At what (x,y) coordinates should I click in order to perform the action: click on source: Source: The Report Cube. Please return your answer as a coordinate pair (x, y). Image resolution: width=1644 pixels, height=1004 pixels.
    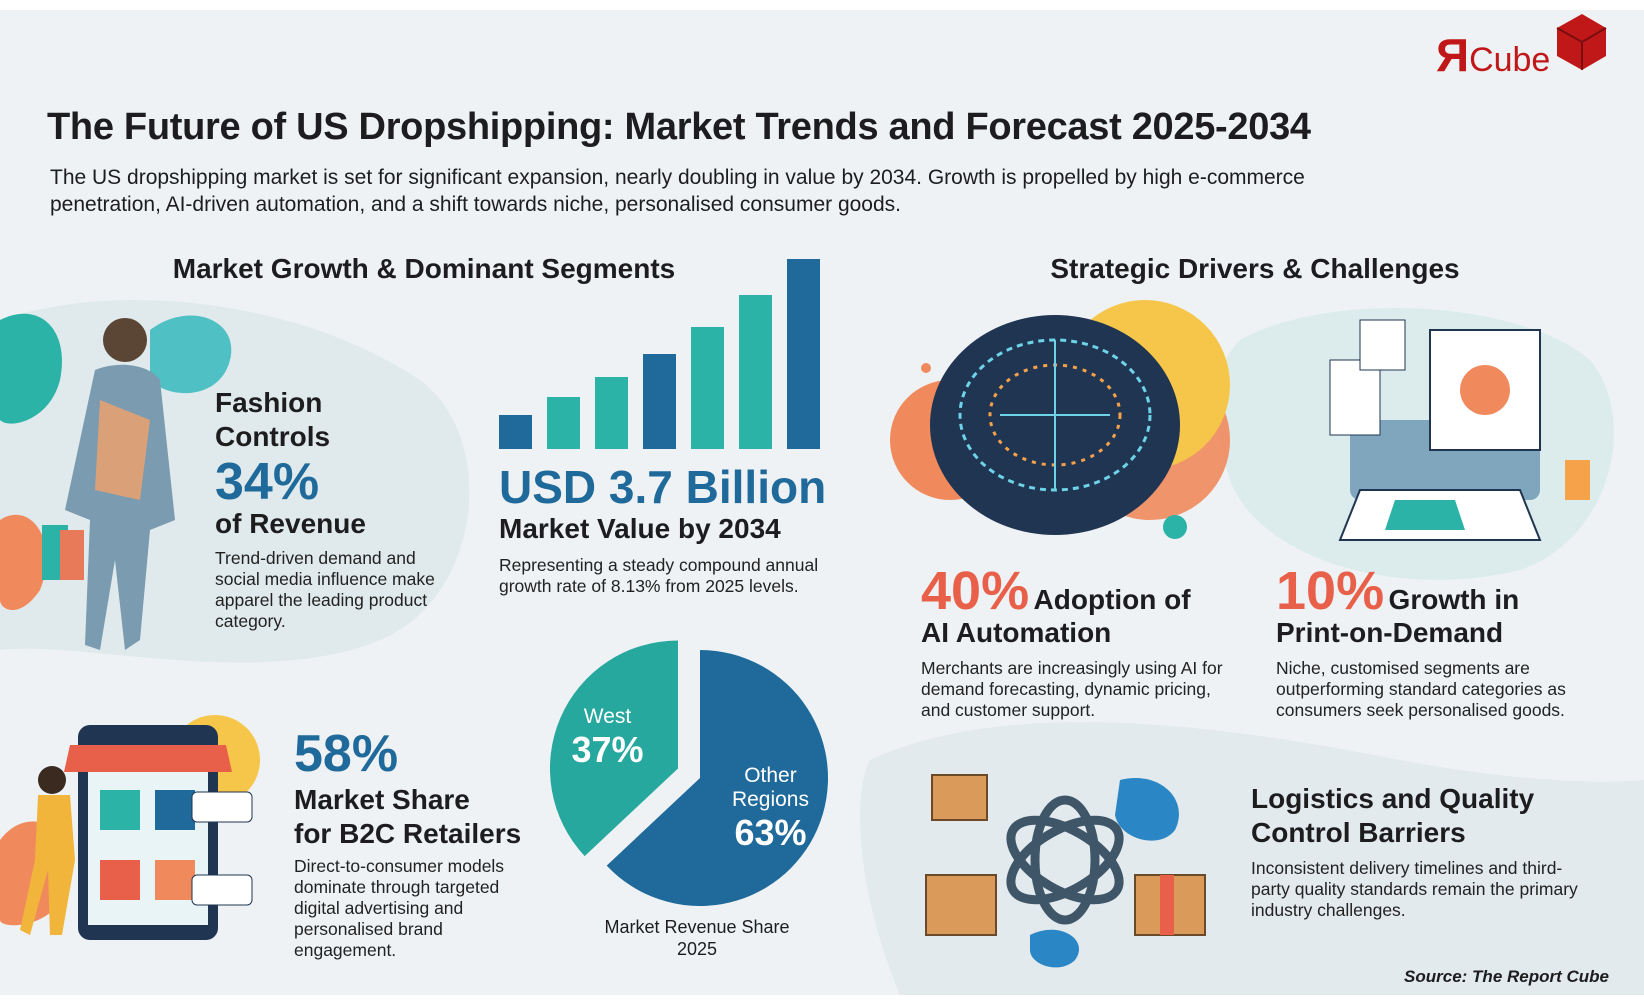
    Looking at the image, I should click on (1506, 976).